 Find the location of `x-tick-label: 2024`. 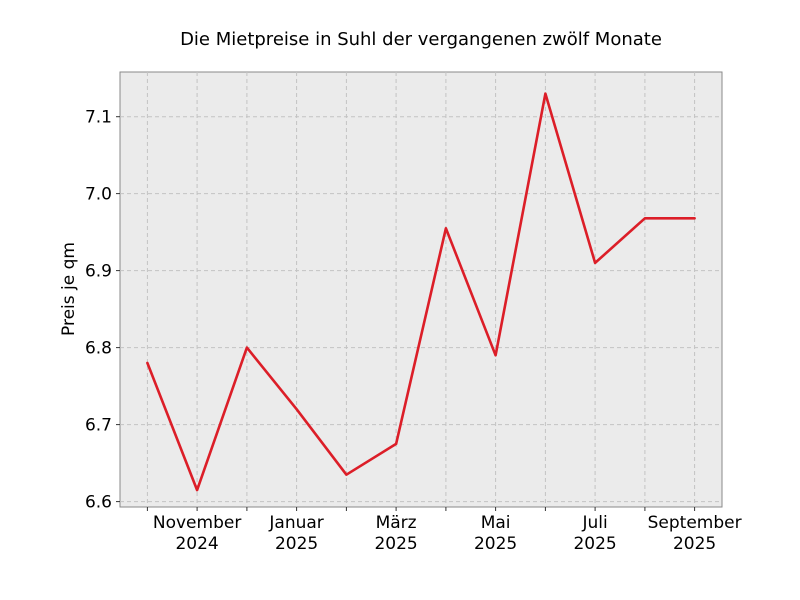

x-tick-label: 2024 is located at coordinates (196, 544).